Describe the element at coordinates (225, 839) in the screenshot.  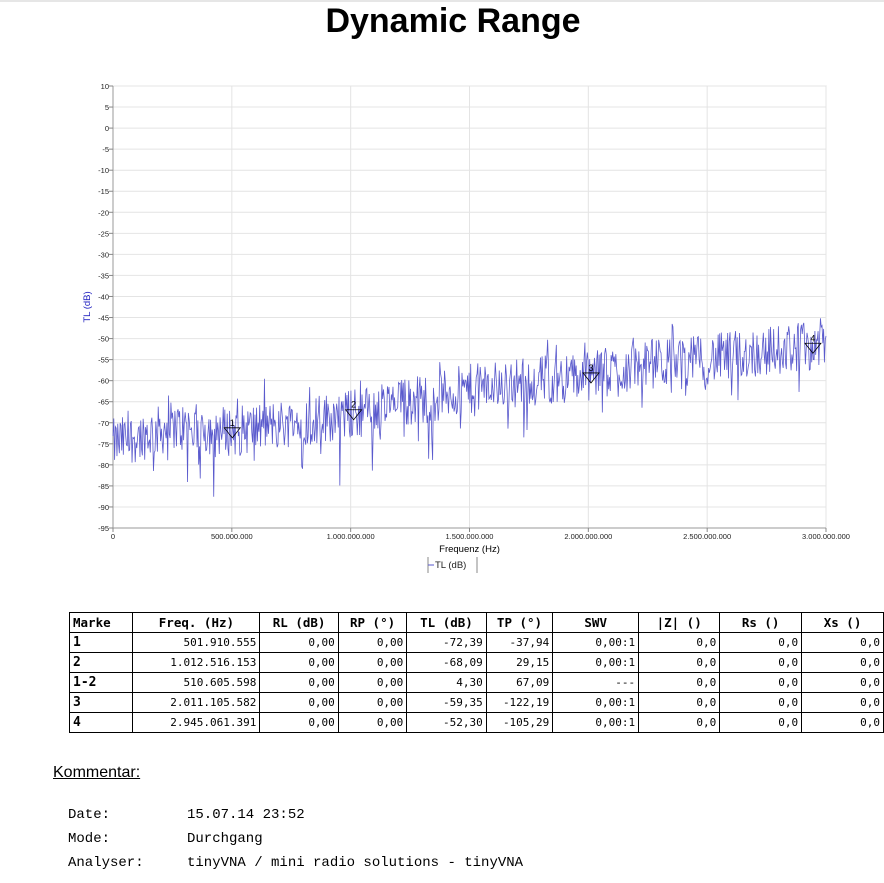
I see `info-mode-value: Durchgang` at that location.